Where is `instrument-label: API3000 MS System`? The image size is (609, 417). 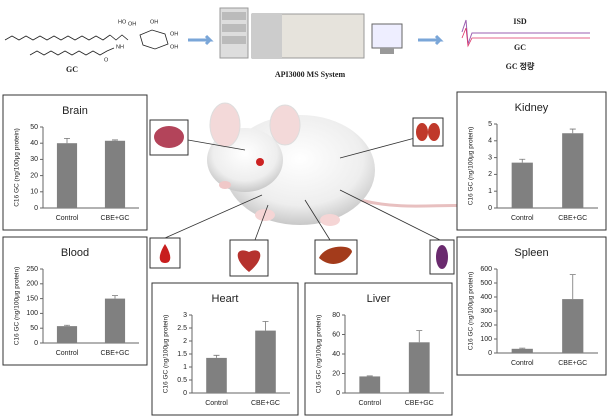 instrument-label: API3000 MS System is located at coordinates (310, 74).